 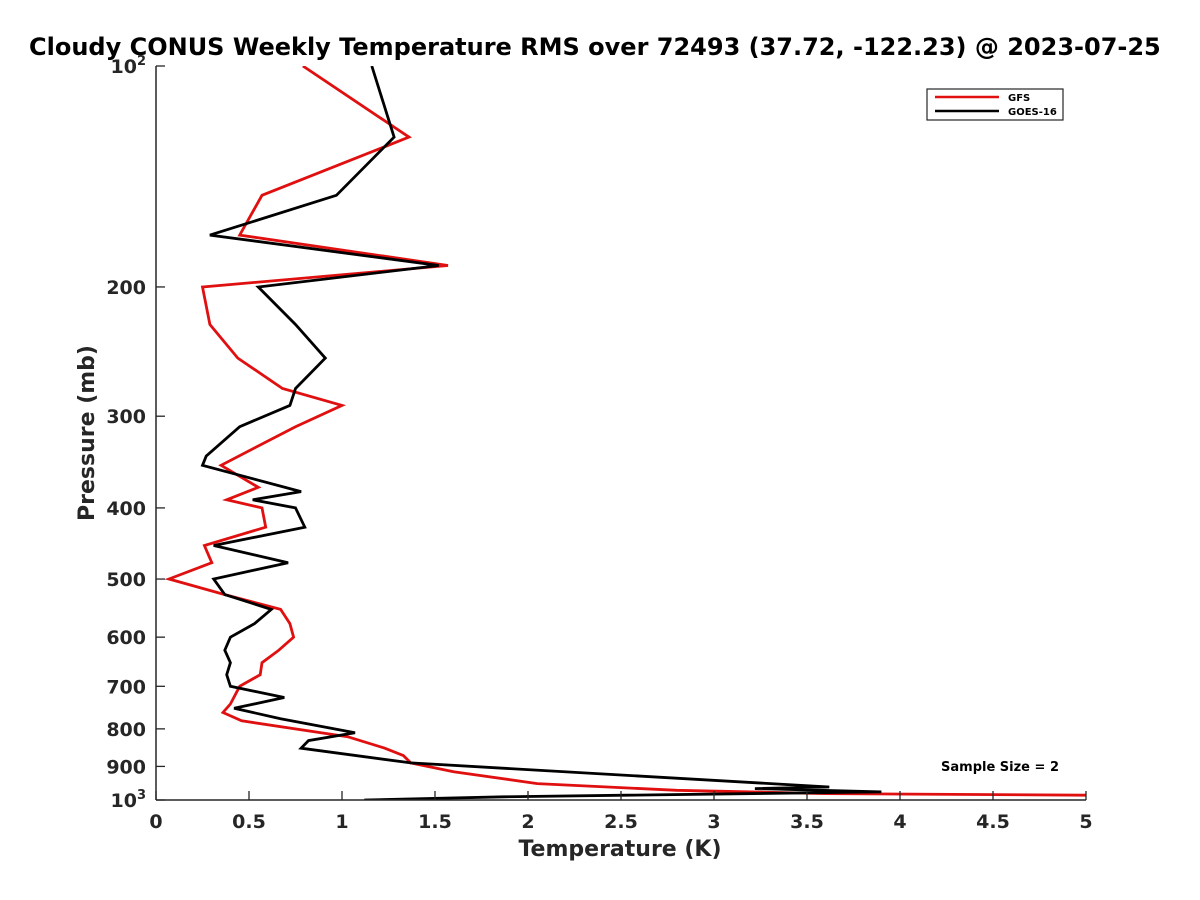 I want to click on legend: GFS GOES-16, so click(x=995, y=104).